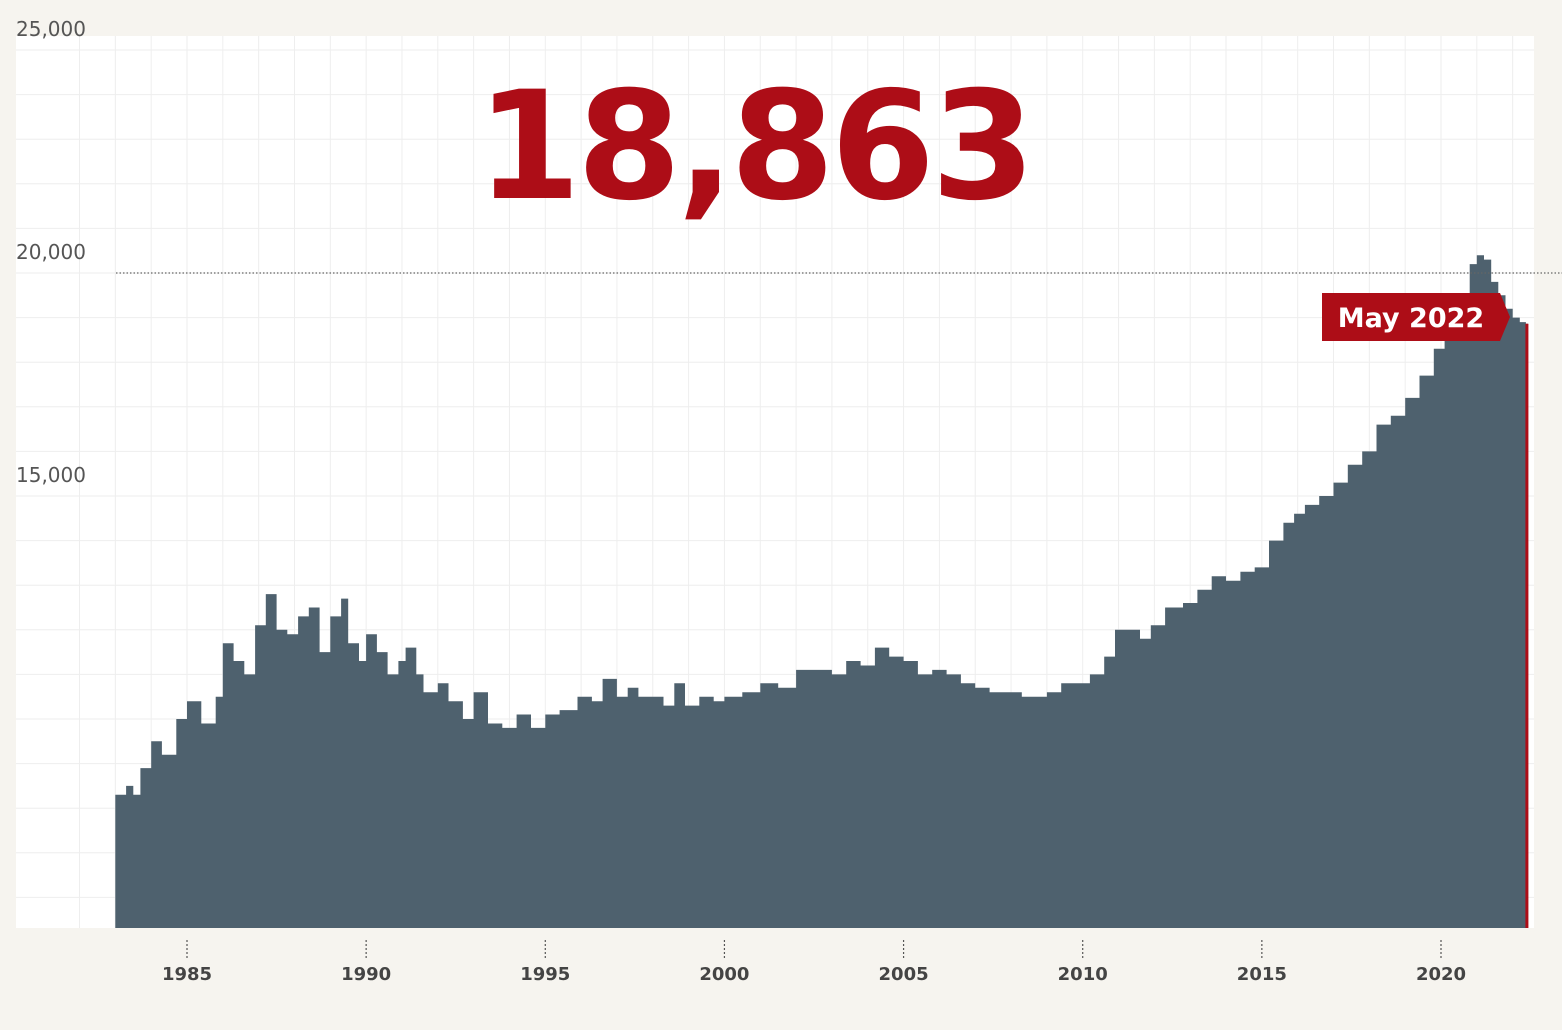  I want to click on annotation-flag, so click(1416, 317).